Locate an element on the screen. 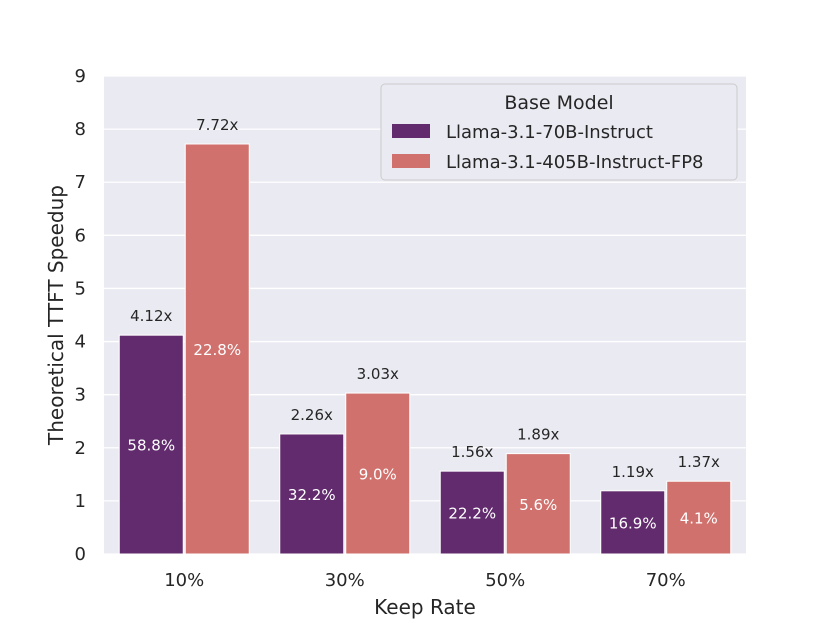 The width and height of the screenshot is (830, 623). bar-s0-c2 is located at coordinates (472, 512).